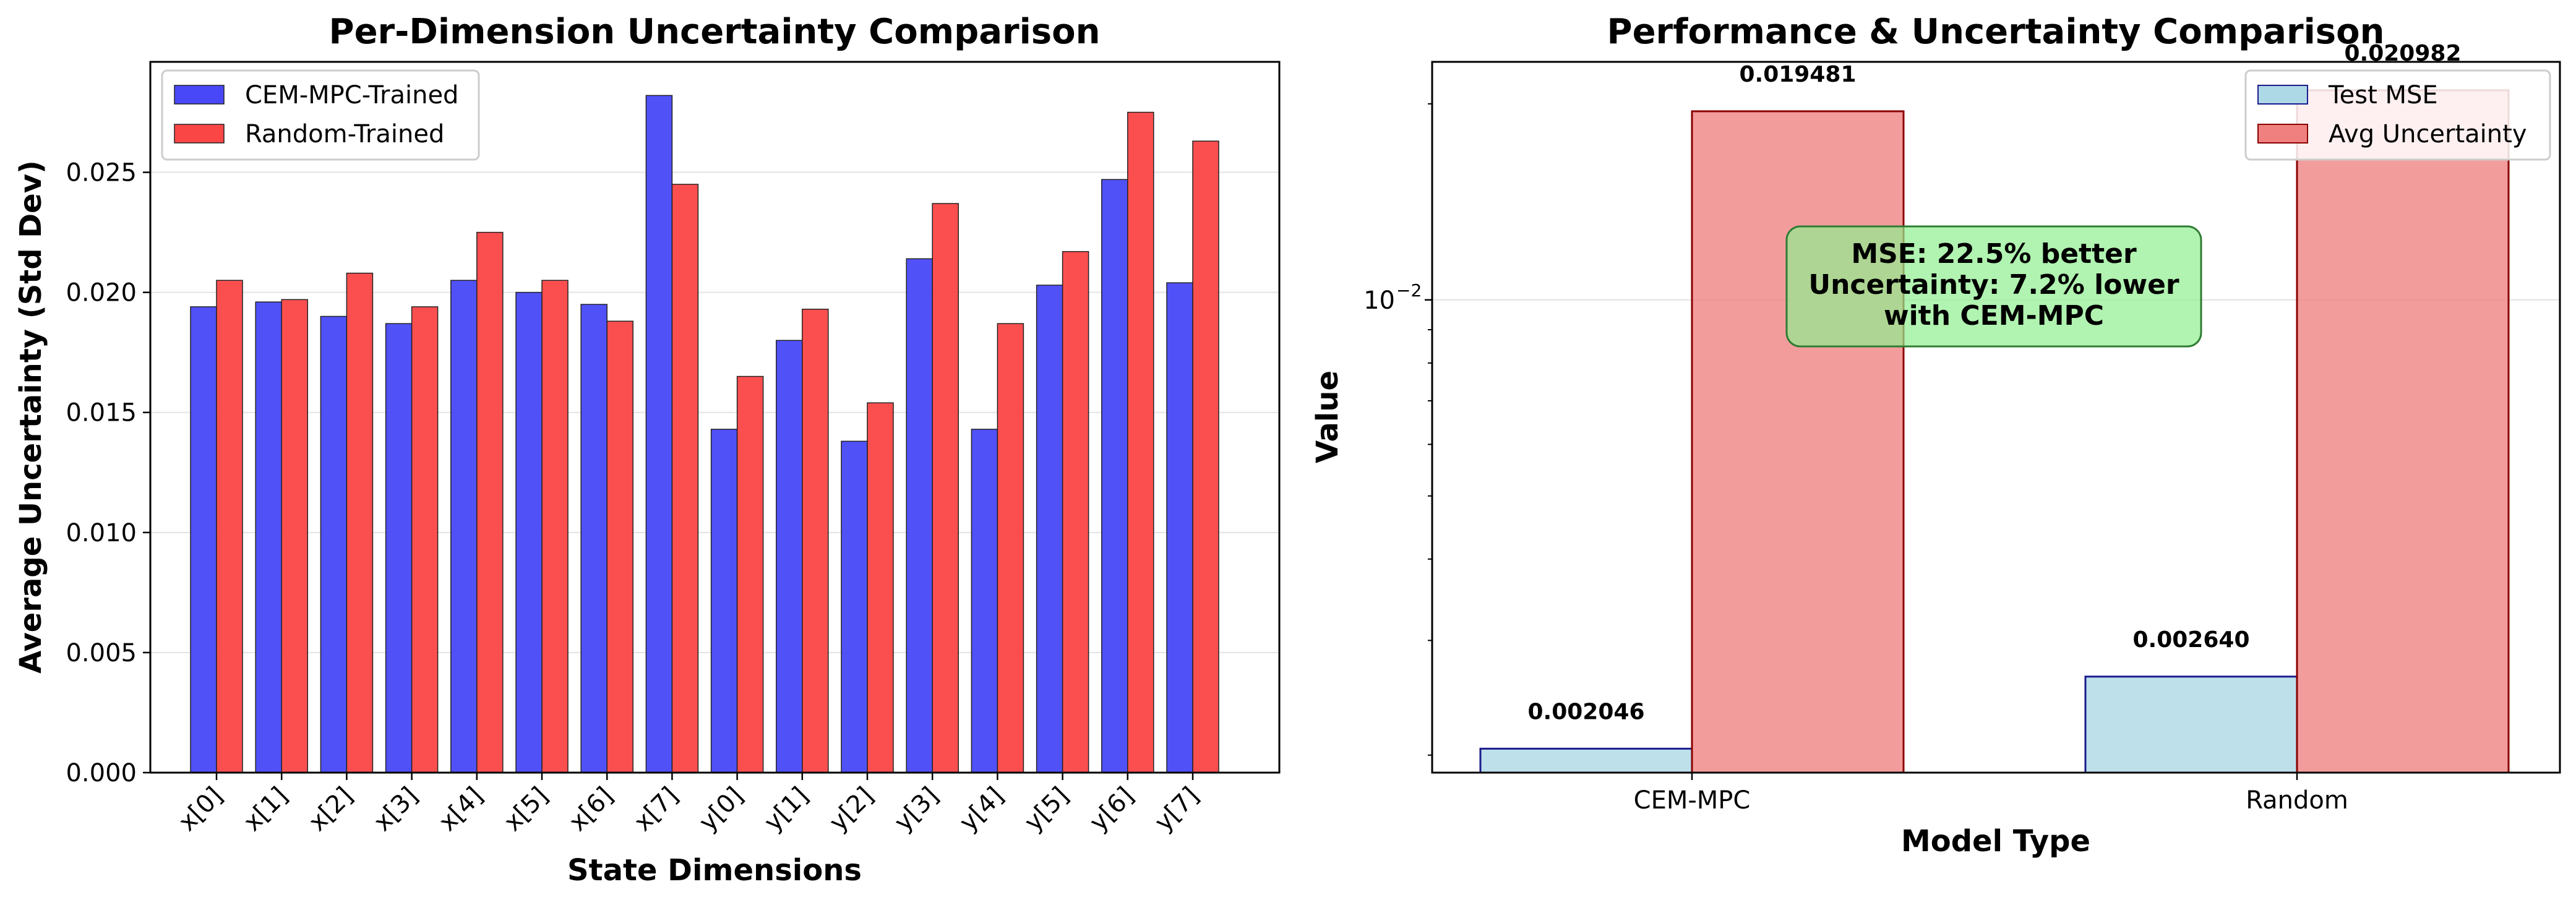 The height and width of the screenshot is (905, 2576). What do you see at coordinates (1692, 800) in the screenshot?
I see `right-x-tick-label: CEM-MPC` at bounding box center [1692, 800].